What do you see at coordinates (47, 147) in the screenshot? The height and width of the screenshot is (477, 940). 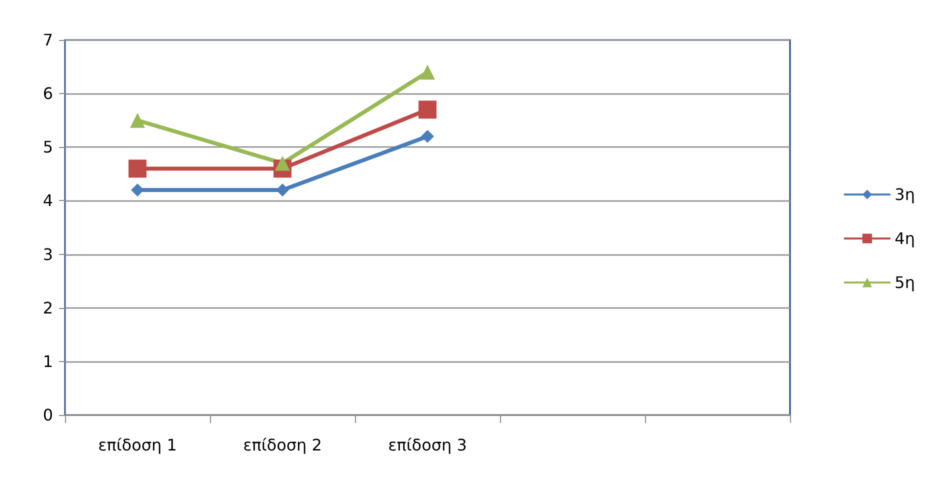 I see `y-tick-label: 5` at bounding box center [47, 147].